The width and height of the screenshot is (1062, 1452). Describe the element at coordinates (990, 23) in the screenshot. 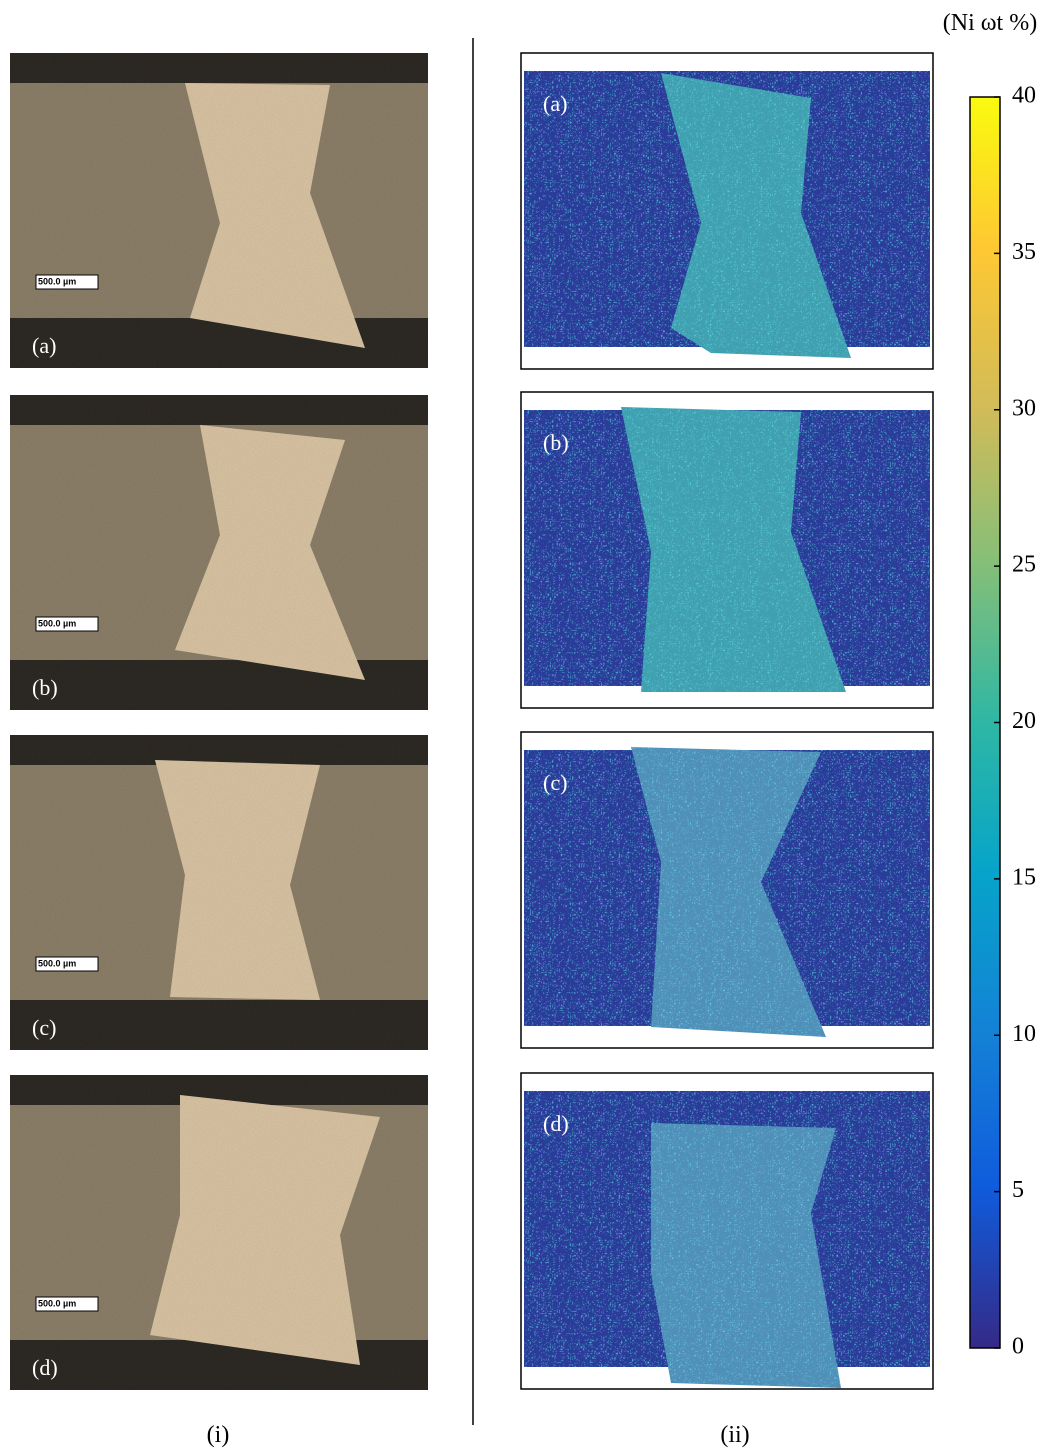

I see `colorbar-title: (Ni ωt %)` at that location.